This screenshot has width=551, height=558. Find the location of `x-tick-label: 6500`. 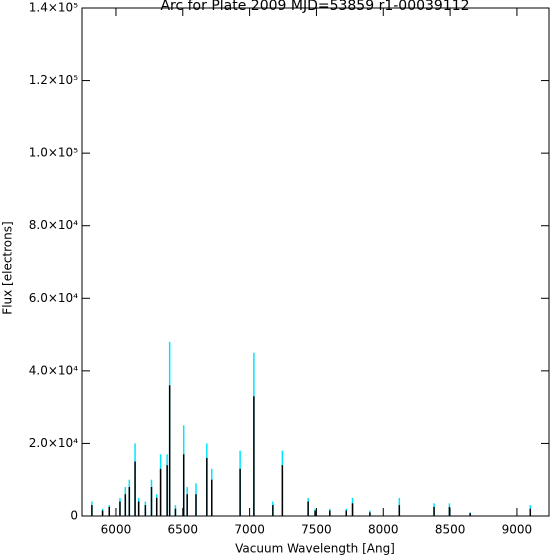

x-tick-label: 6500 is located at coordinates (183, 530).